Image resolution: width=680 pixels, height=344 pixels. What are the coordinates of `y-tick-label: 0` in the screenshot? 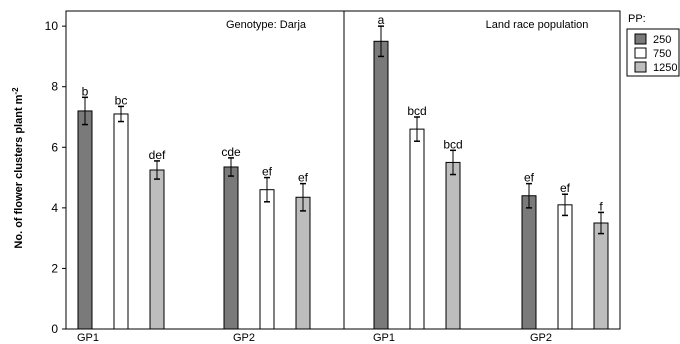 It's located at (54, 329).